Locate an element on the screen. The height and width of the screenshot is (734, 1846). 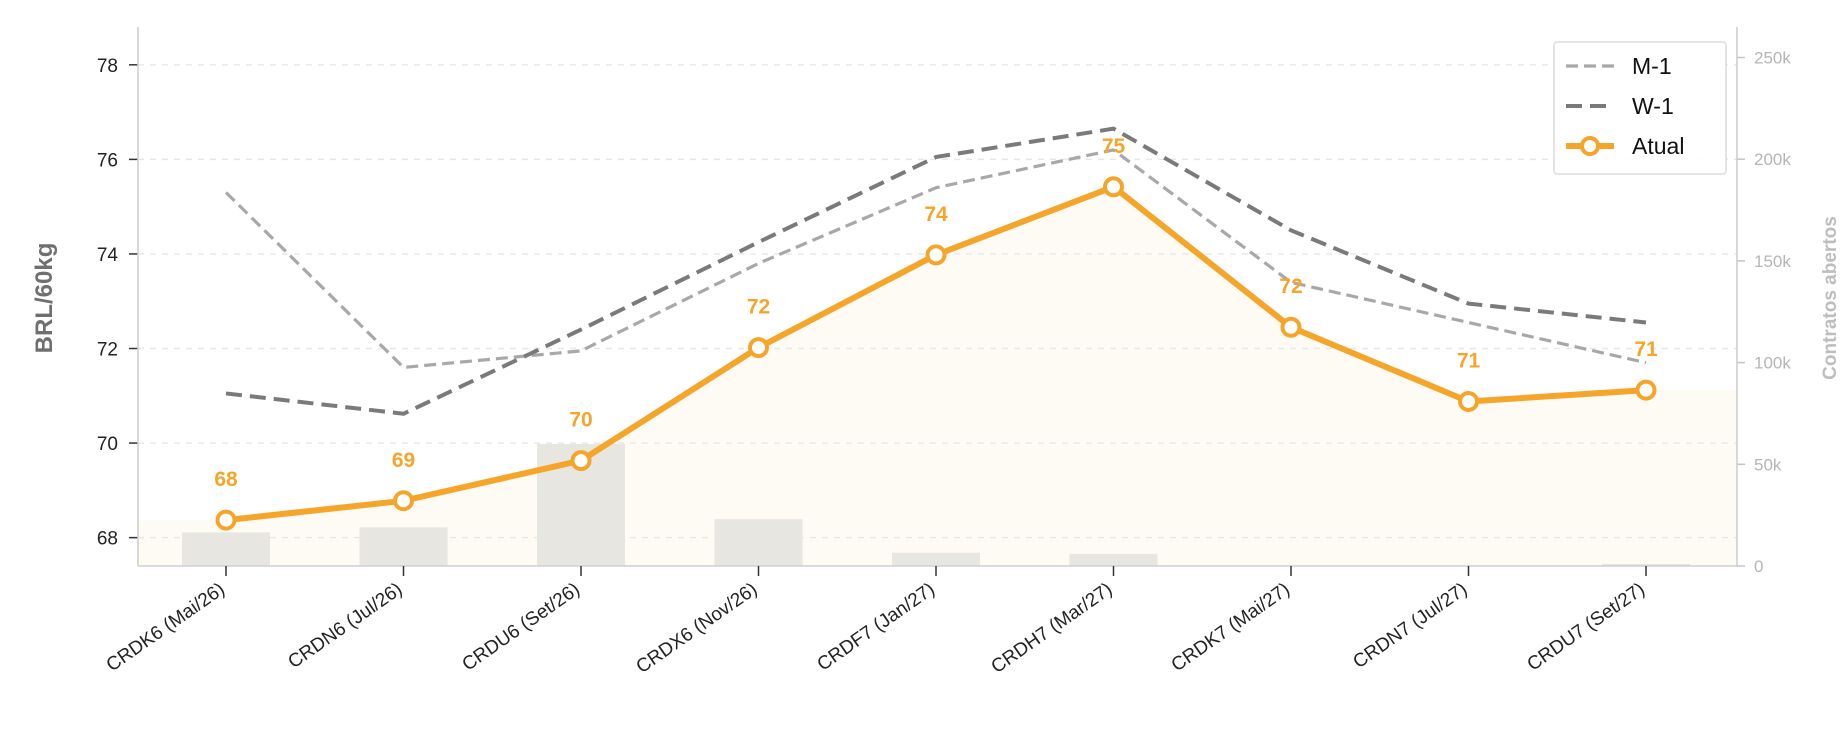
x-tick-label: CRDU7 (Set/27) is located at coordinates (1586, 627).